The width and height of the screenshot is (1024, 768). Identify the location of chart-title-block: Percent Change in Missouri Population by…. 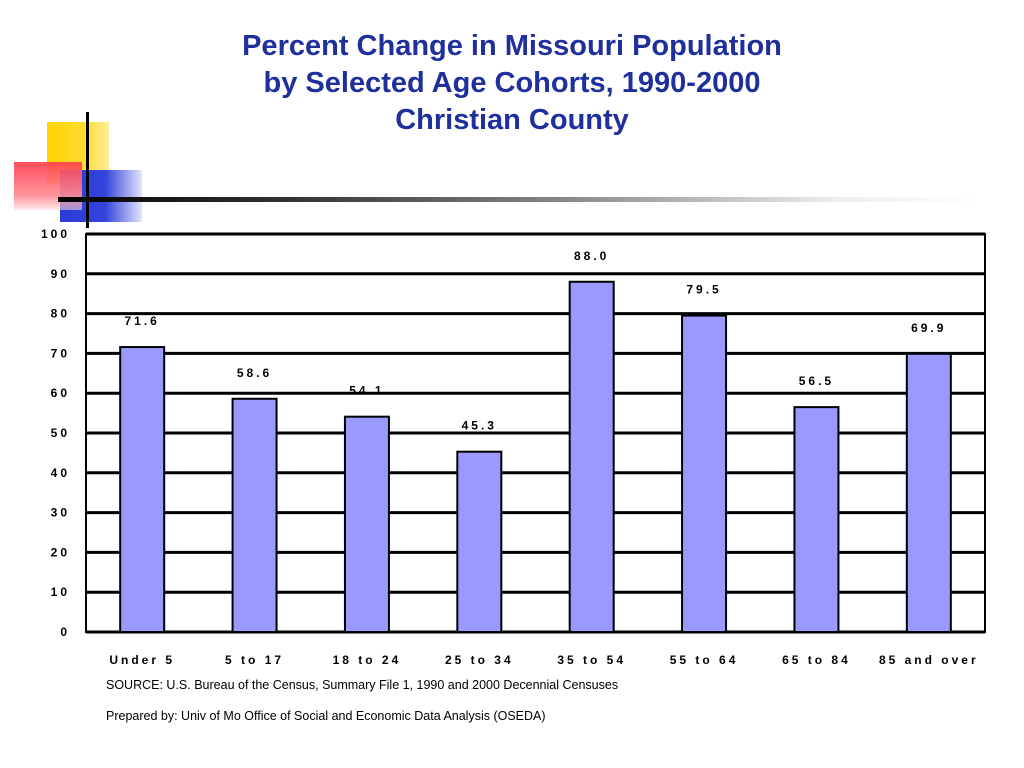
(512, 83).